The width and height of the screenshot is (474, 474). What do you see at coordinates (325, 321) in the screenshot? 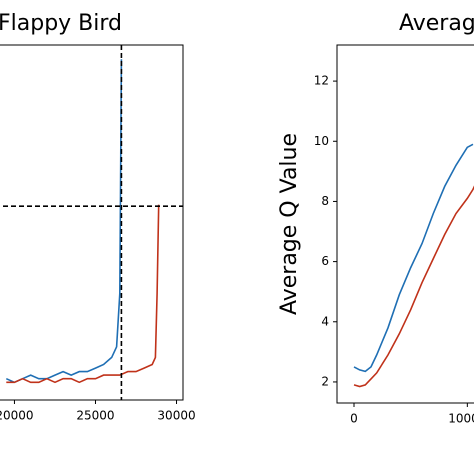
I see `y-tick-label: 4` at bounding box center [325, 321].